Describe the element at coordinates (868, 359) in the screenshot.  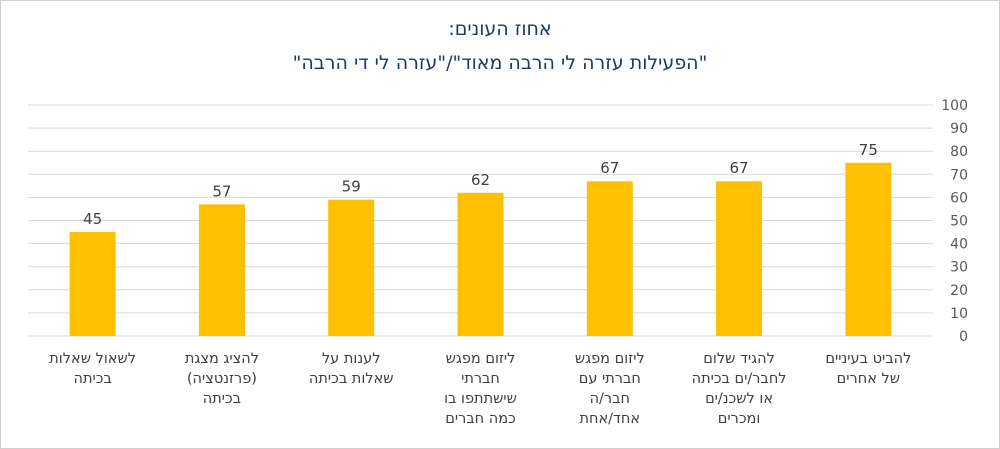
I see `x-tick-label-line: להביט בעיניים` at that location.